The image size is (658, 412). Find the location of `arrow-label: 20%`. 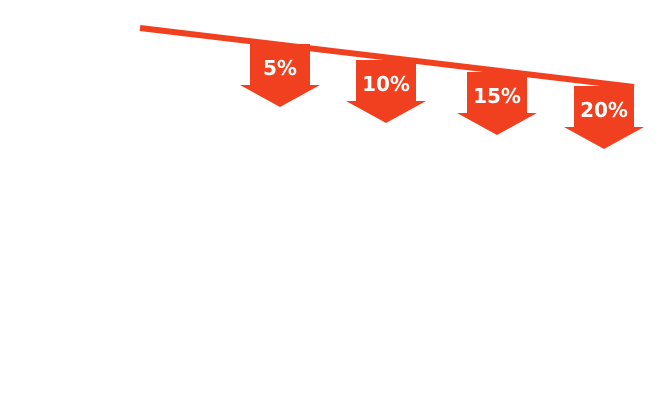

arrow-label: 20% is located at coordinates (604, 110).